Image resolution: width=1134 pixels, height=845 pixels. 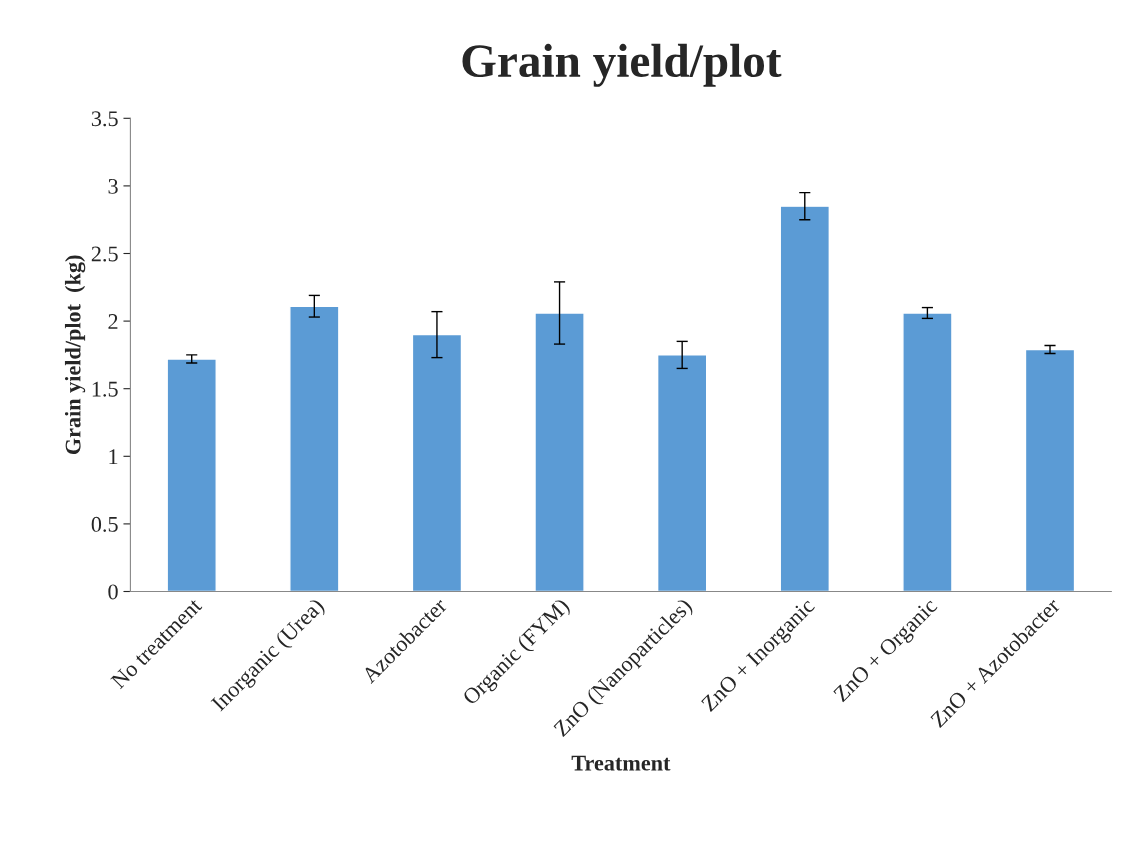 What do you see at coordinates (104, 254) in the screenshot?
I see `y-tick-label: 2.5` at bounding box center [104, 254].